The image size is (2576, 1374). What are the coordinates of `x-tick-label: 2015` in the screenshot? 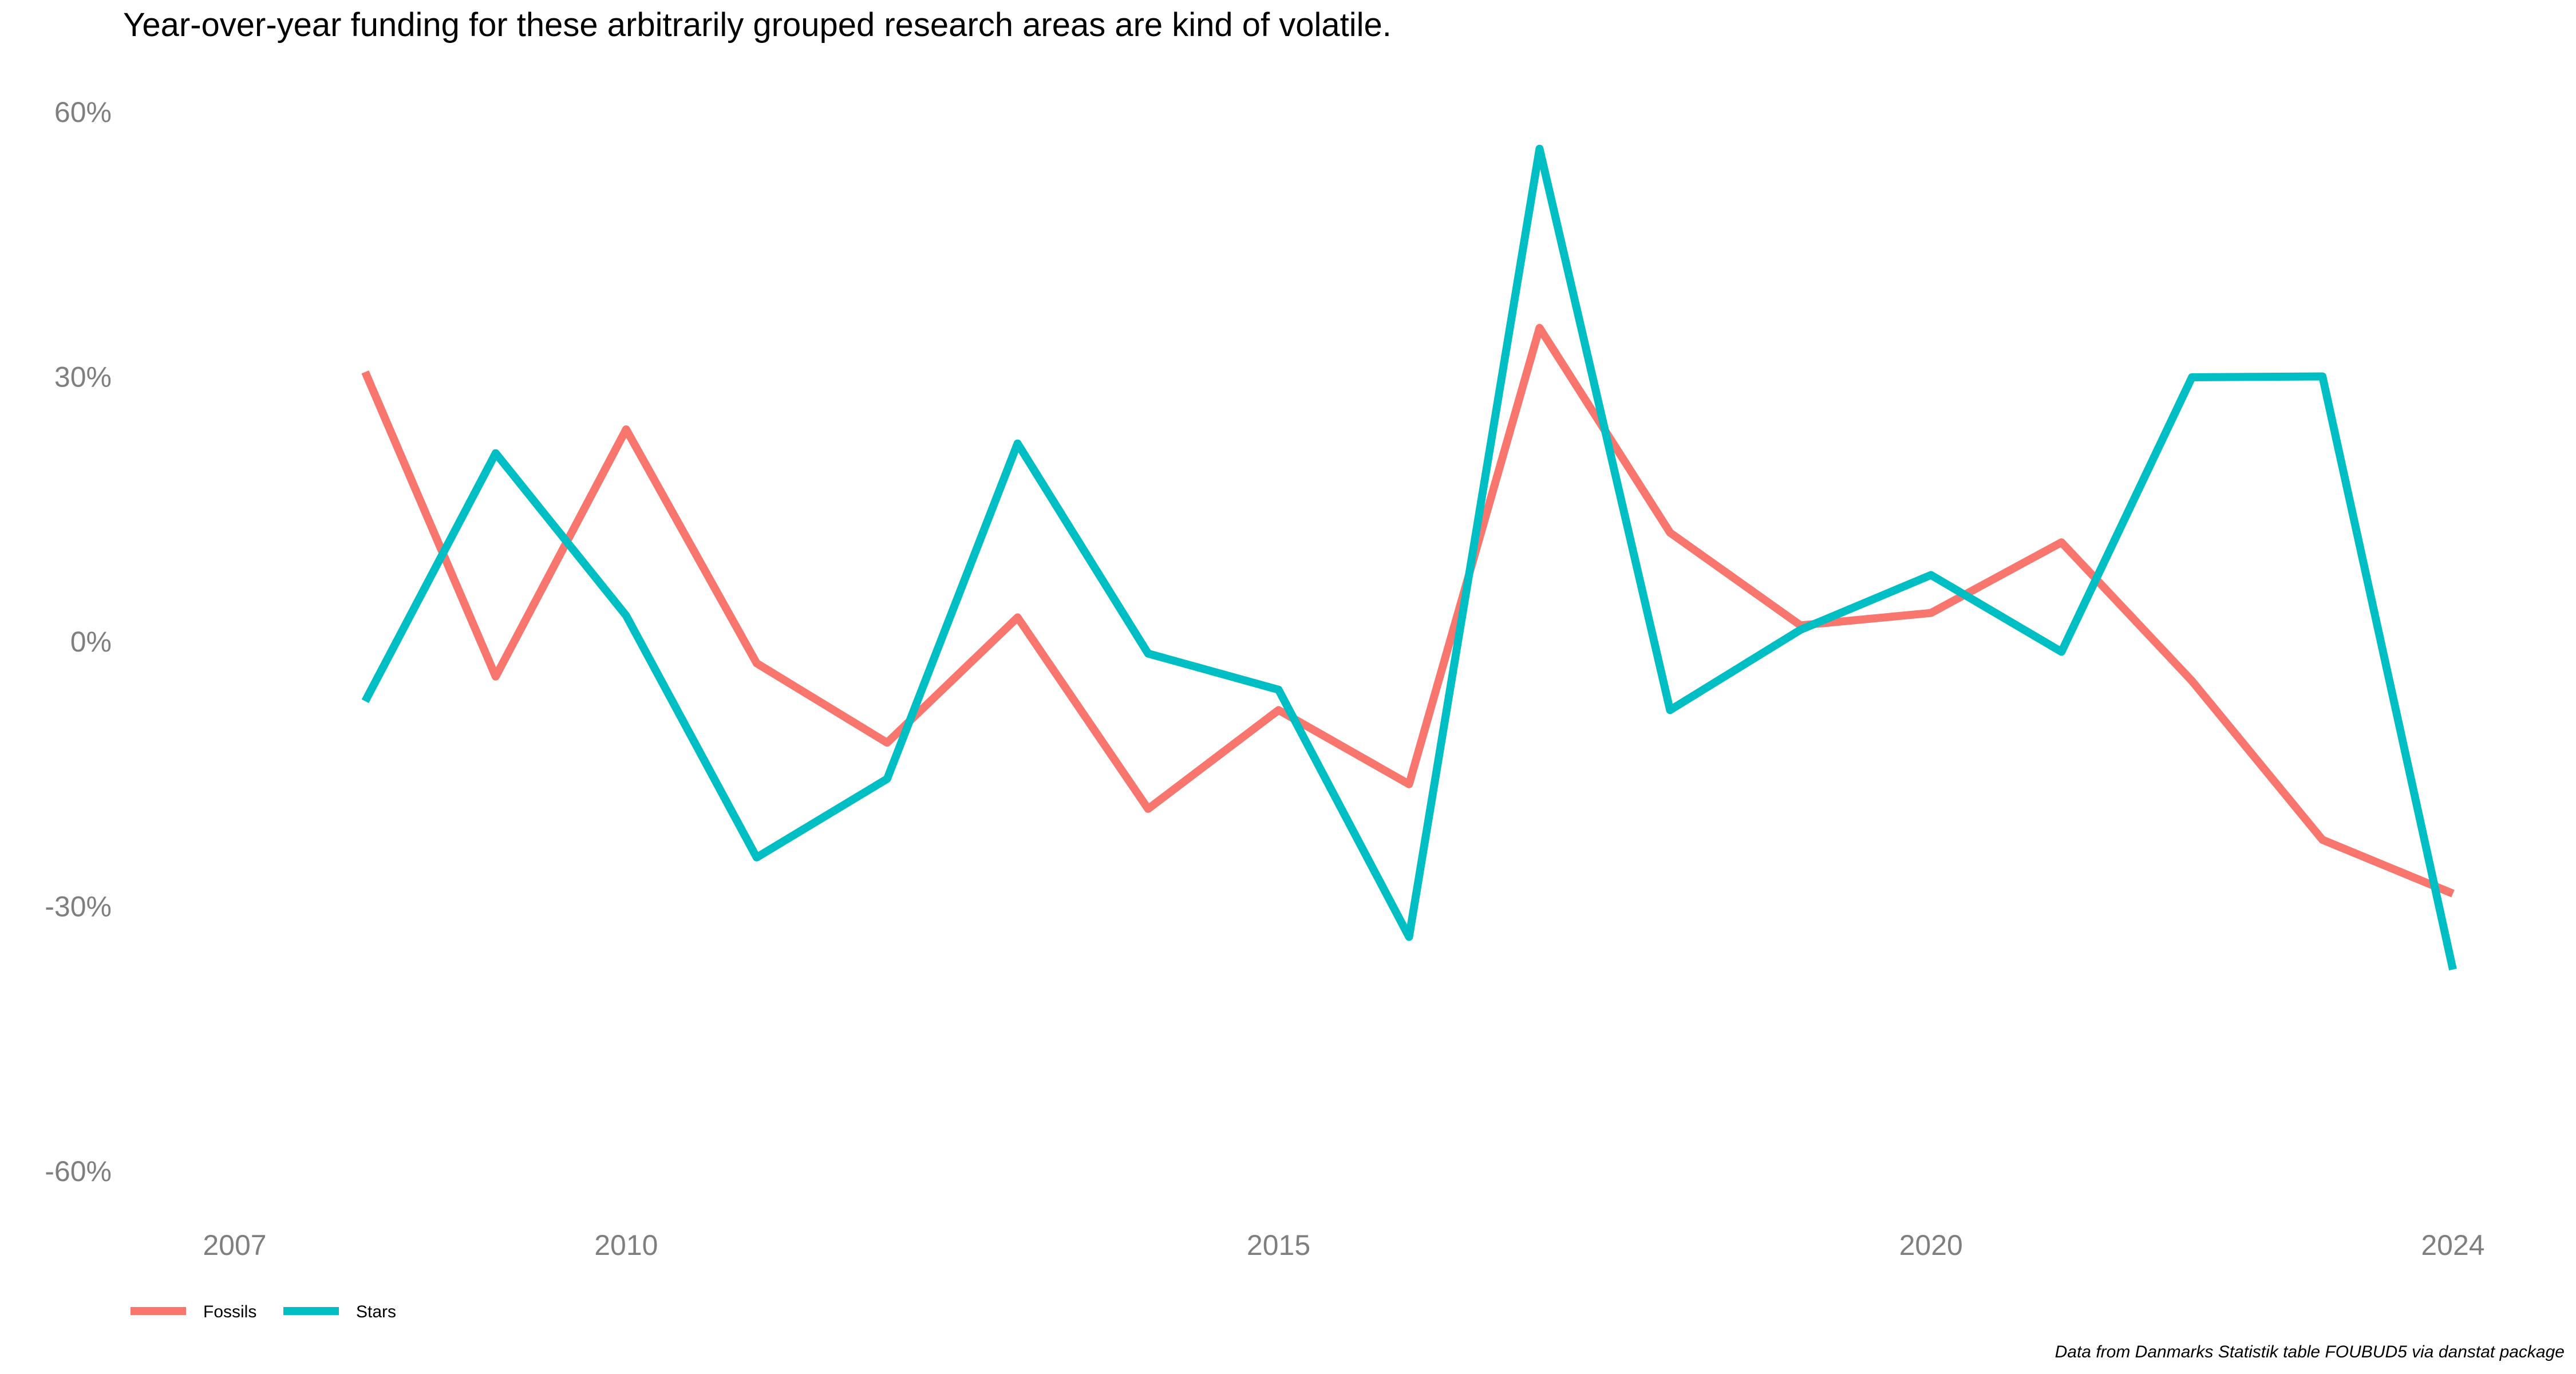 It's located at (1278, 1245).